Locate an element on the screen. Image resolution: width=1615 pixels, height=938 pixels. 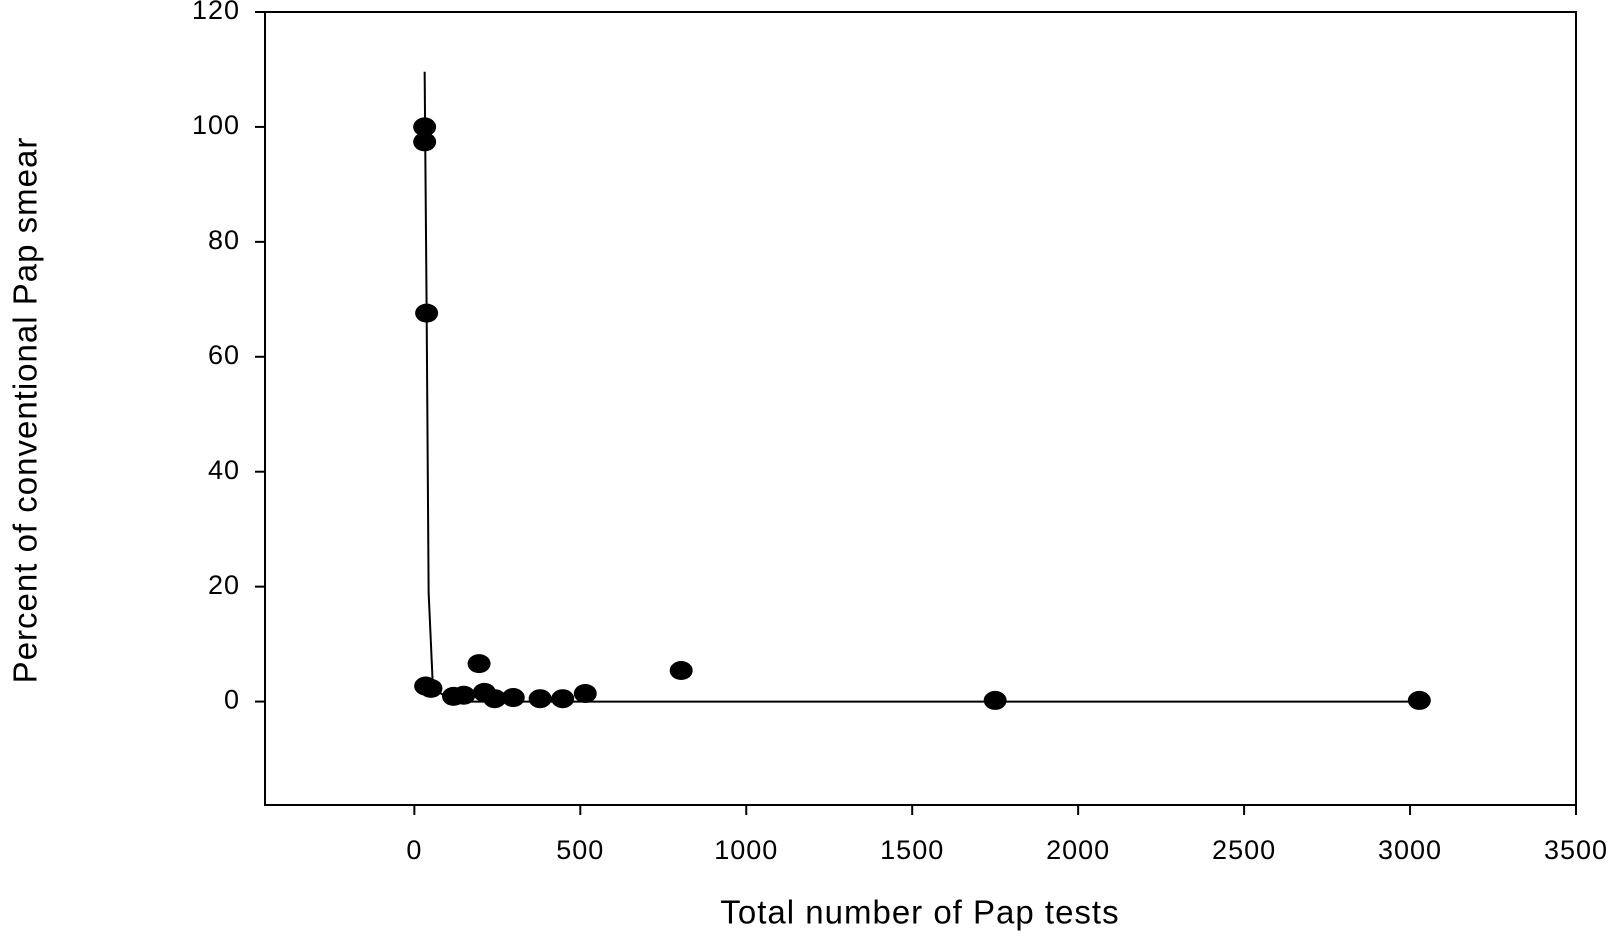
x-tick-label: 3500 is located at coordinates (1576, 850).